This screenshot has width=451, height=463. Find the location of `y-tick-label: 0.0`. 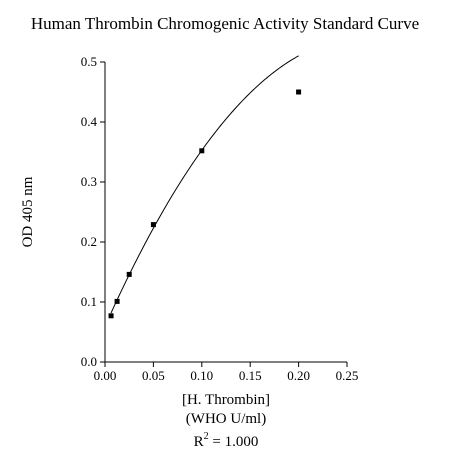

y-tick-label: 0.0 is located at coordinates (89, 361).